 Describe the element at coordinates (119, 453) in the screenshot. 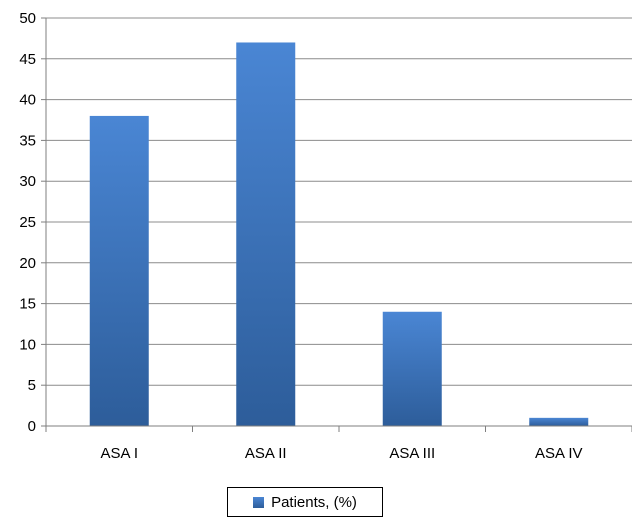

I see `x-tick-label: ASA I` at that location.